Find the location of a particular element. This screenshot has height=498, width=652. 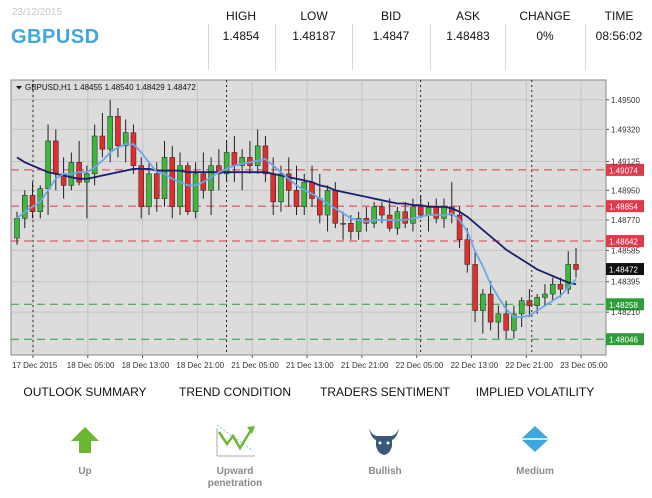

x-tick-label: 22 Dec 21:00 is located at coordinates (529, 365).